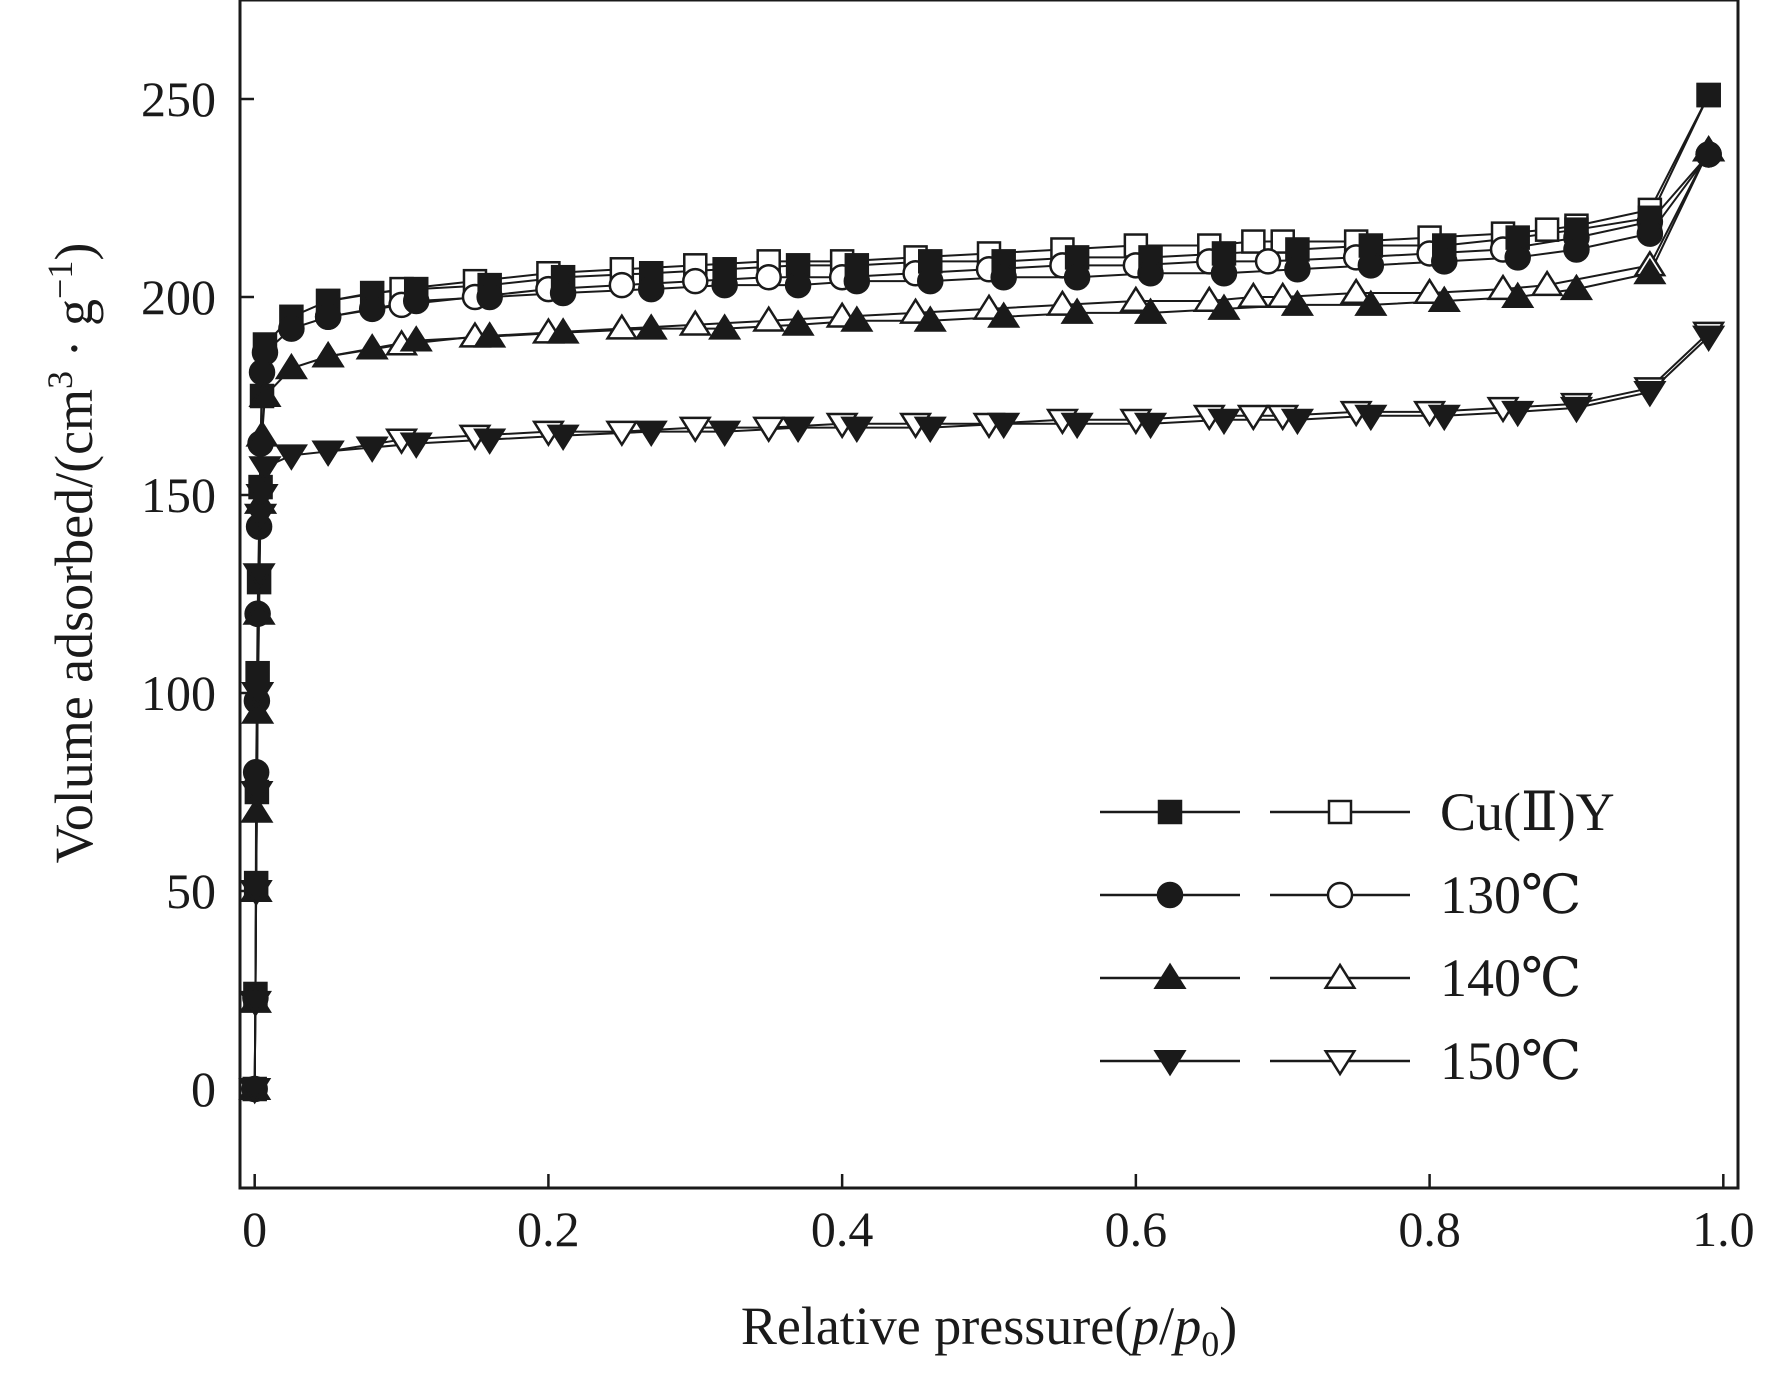  Describe the element at coordinates (1510, 895) in the screenshot. I see `legend-label-1: 130℃` at that location.